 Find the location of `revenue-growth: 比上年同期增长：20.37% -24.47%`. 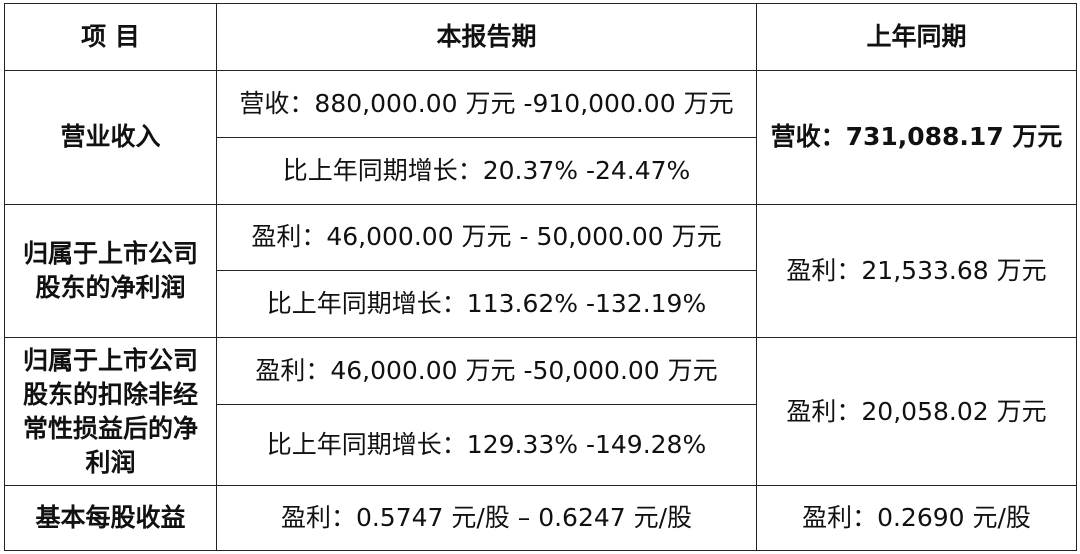

revenue-growth: 比上年同期增长：20.37% -24.47% is located at coordinates (486, 170).